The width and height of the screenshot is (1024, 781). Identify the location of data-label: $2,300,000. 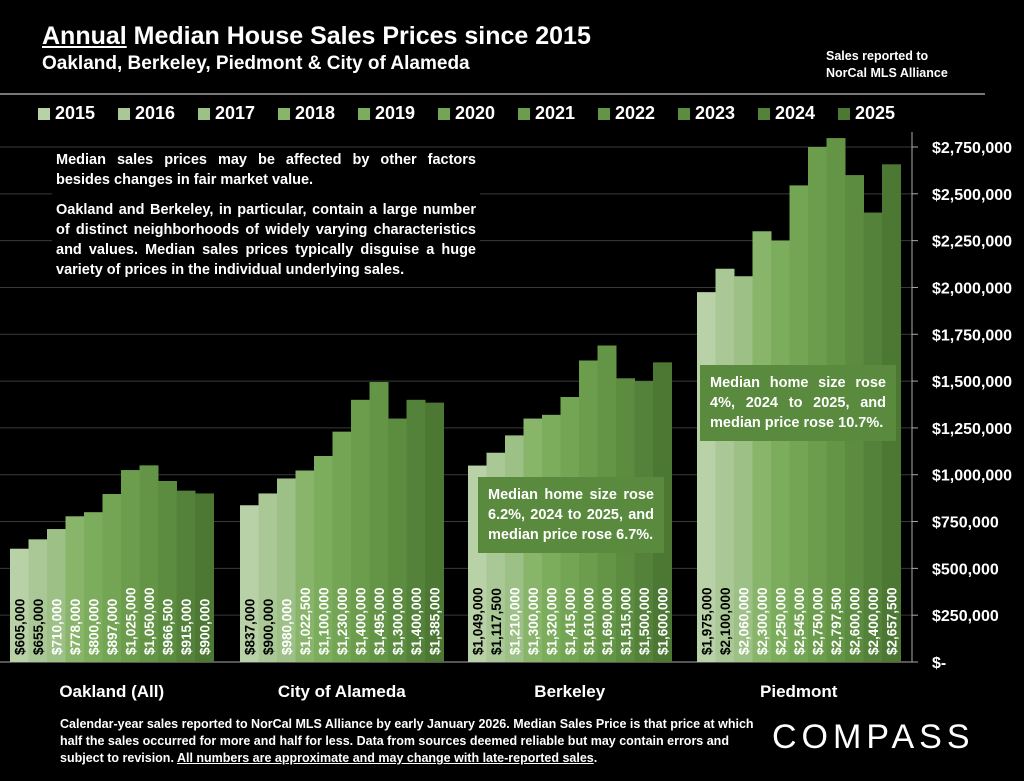
(762, 621).